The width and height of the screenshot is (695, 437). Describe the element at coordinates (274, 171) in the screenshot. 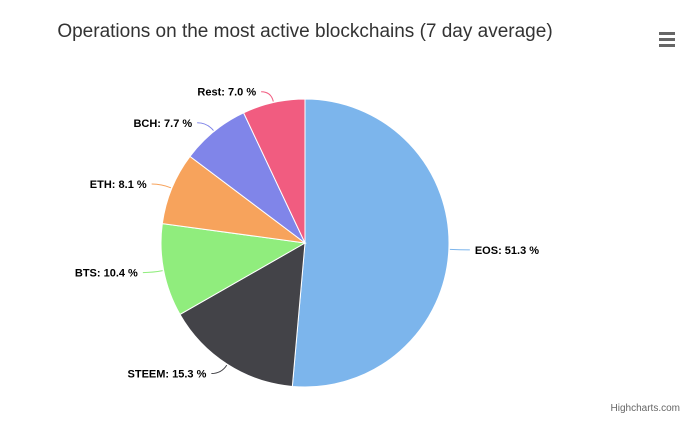

I see `pie-slice-rest` at that location.